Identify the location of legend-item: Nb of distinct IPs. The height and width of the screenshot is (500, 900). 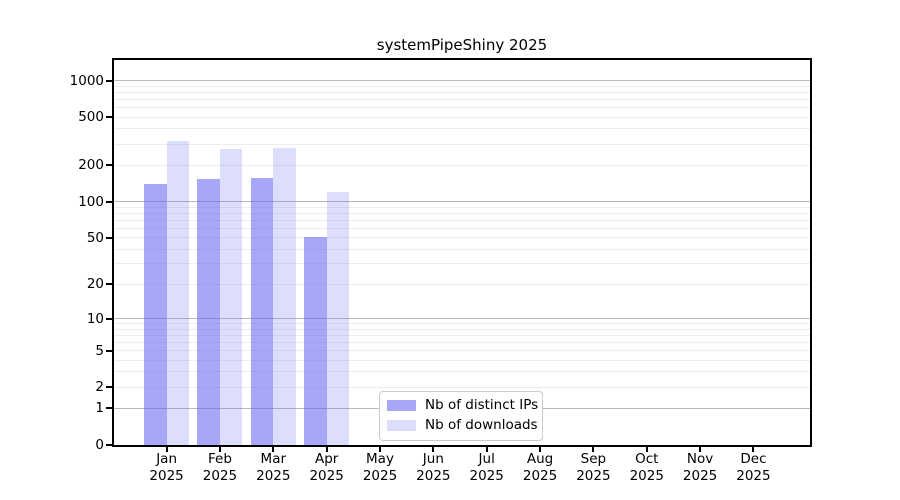
(462, 405).